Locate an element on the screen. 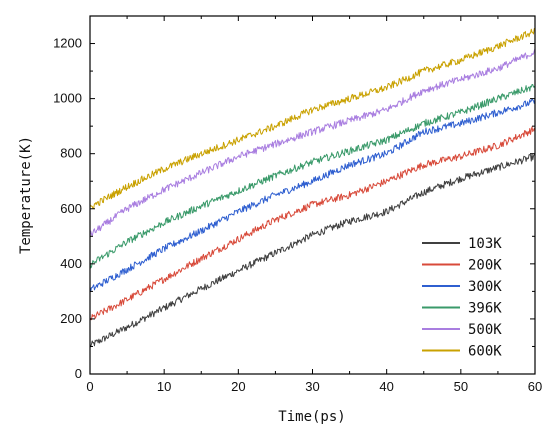 This screenshot has height=432, width=550. x-tick-label: 60 is located at coordinates (535, 386).